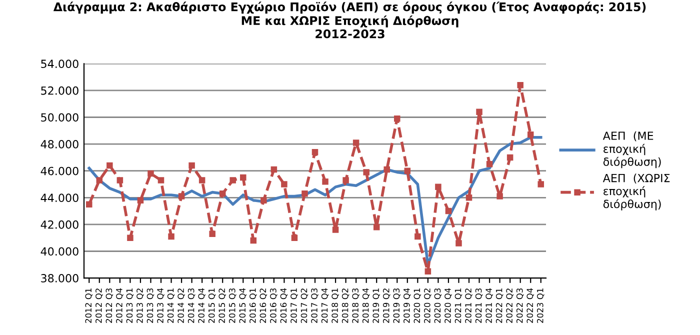 Image resolution: width=700 pixels, height=335 pixels. I want to click on x-tick-label: 2020 Q2, so click(428, 305).